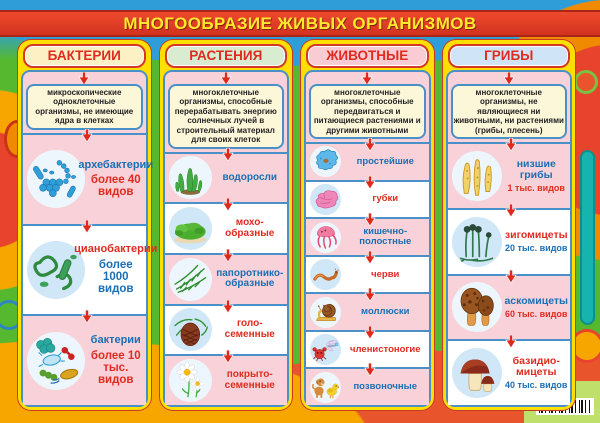 The height and width of the screenshot is (423, 600). I want to click on background-decoration, so click(587, 237).